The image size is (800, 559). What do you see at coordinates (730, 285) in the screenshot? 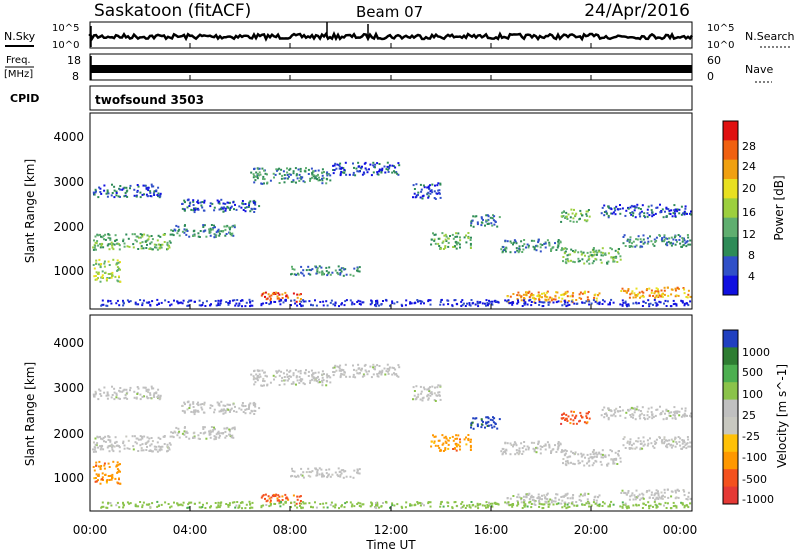
I see `power-colorbar-segment` at bounding box center [730, 285].